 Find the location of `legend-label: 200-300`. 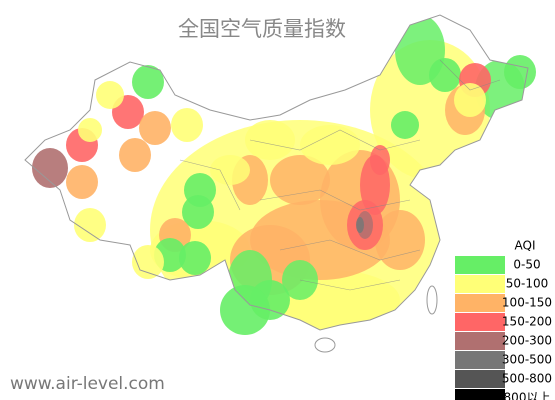

legend-label: 200-300 is located at coordinates (527, 341).